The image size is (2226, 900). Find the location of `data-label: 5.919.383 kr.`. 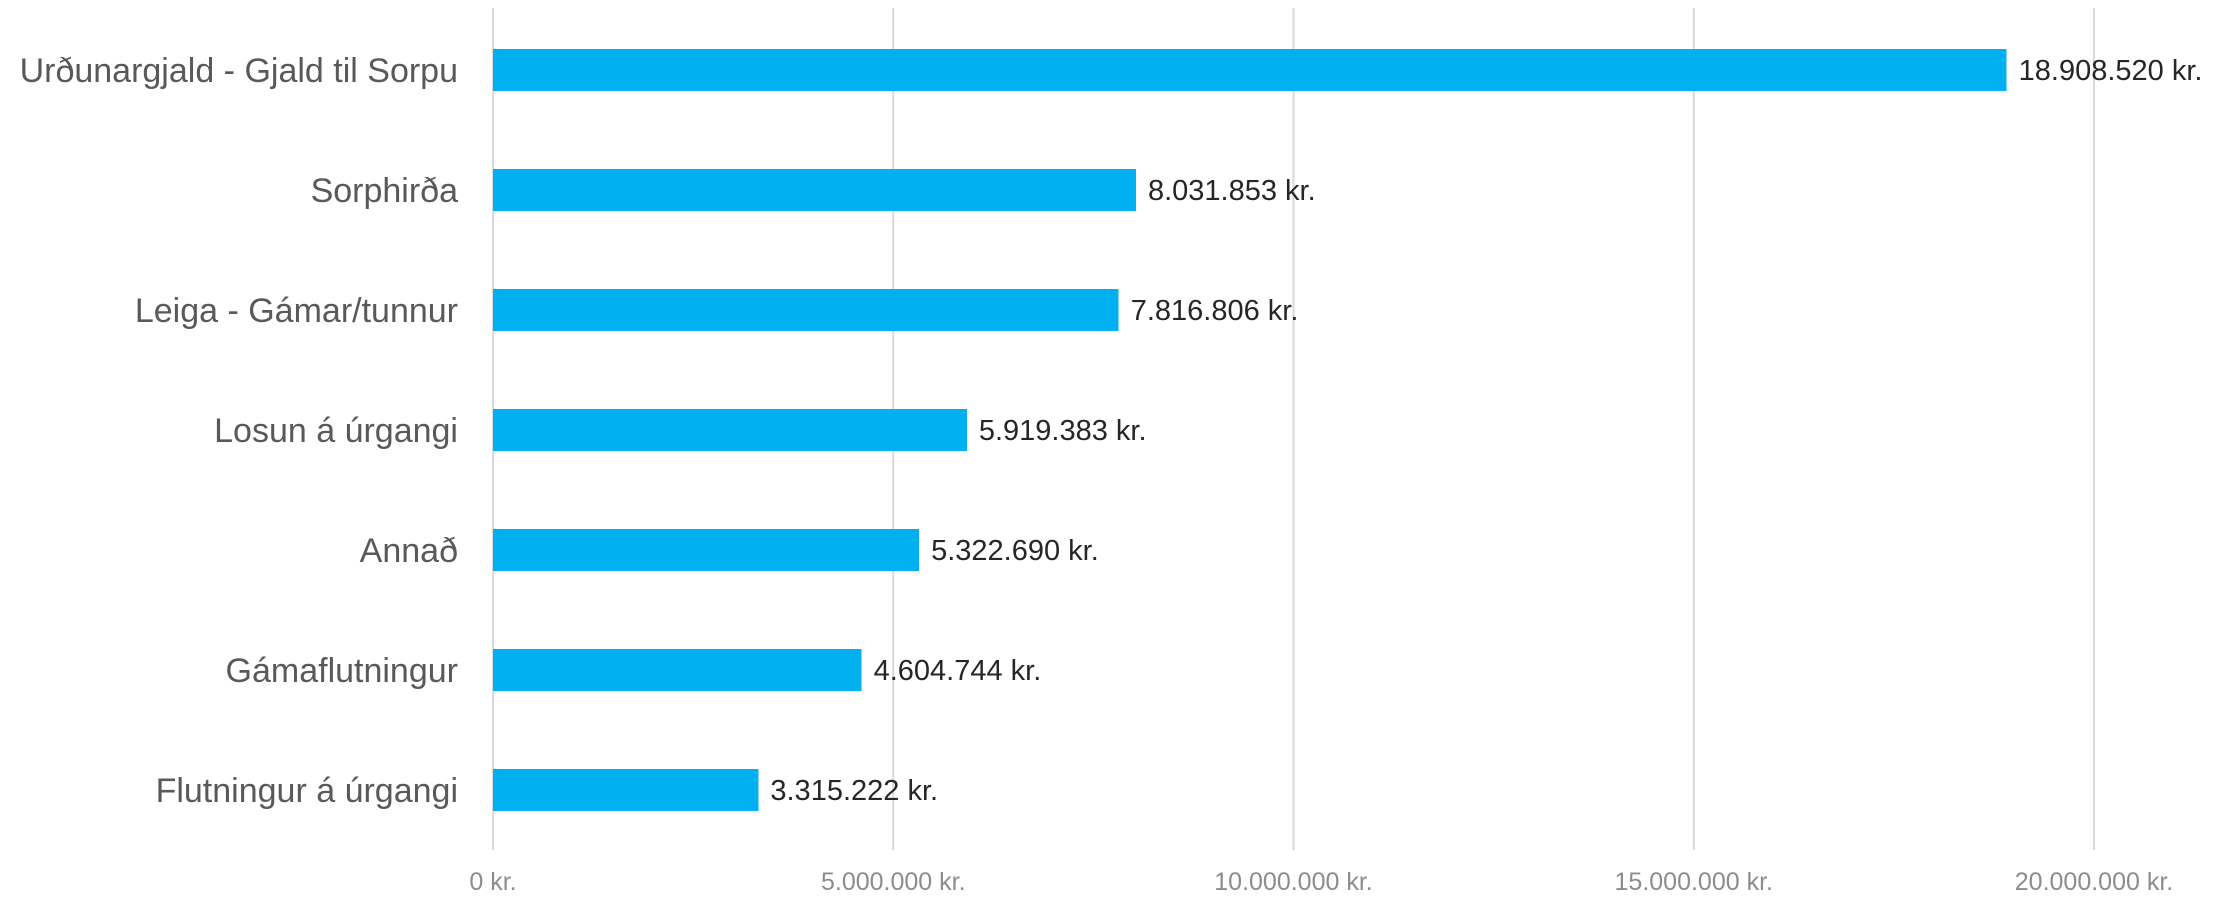

data-label: 5.919.383 kr. is located at coordinates (1063, 431).